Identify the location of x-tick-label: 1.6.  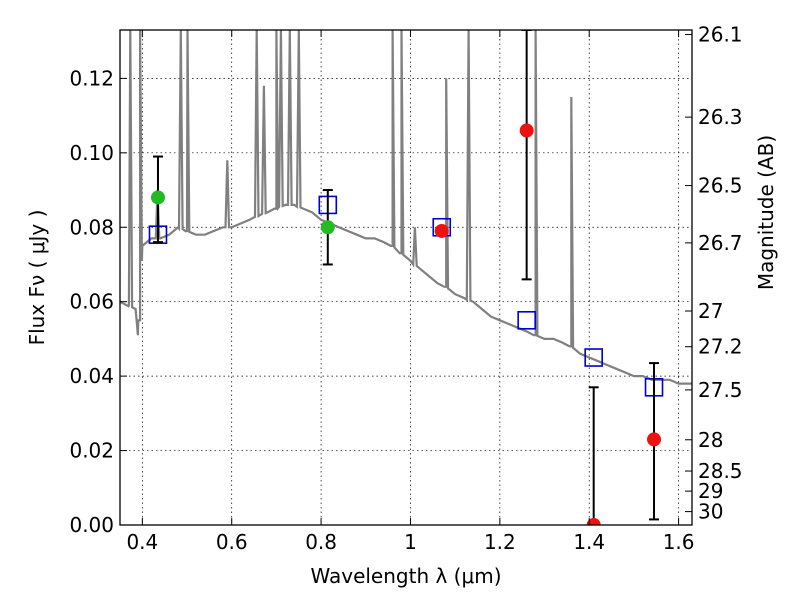
(679, 542).